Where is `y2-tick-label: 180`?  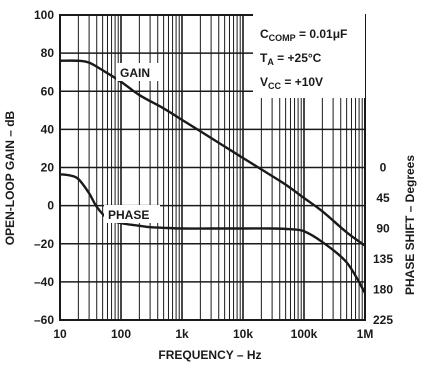
y2-tick-label: 180 is located at coordinates (383, 290).